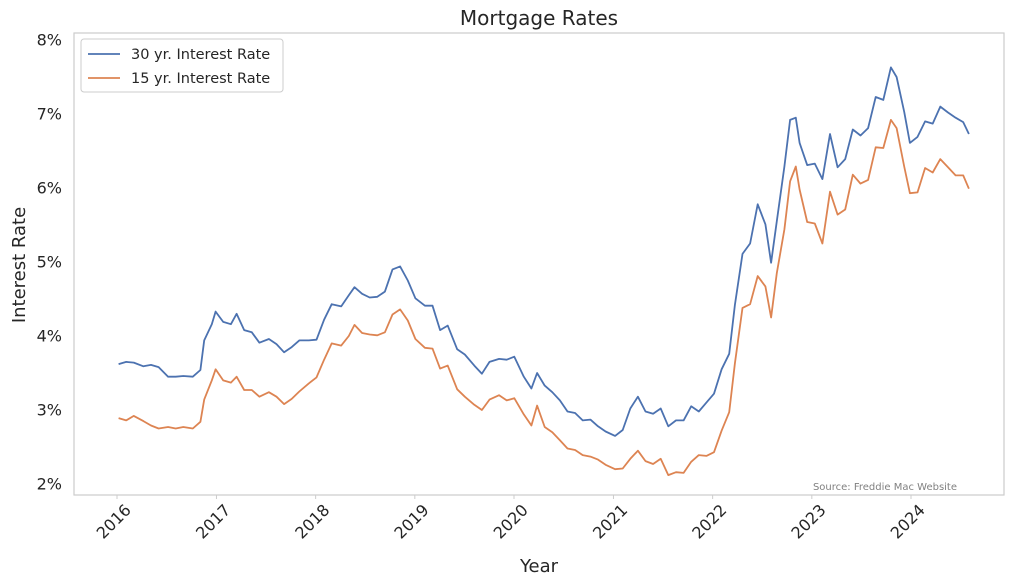  I want to click on y-tick-label: 4%, so click(49, 336).